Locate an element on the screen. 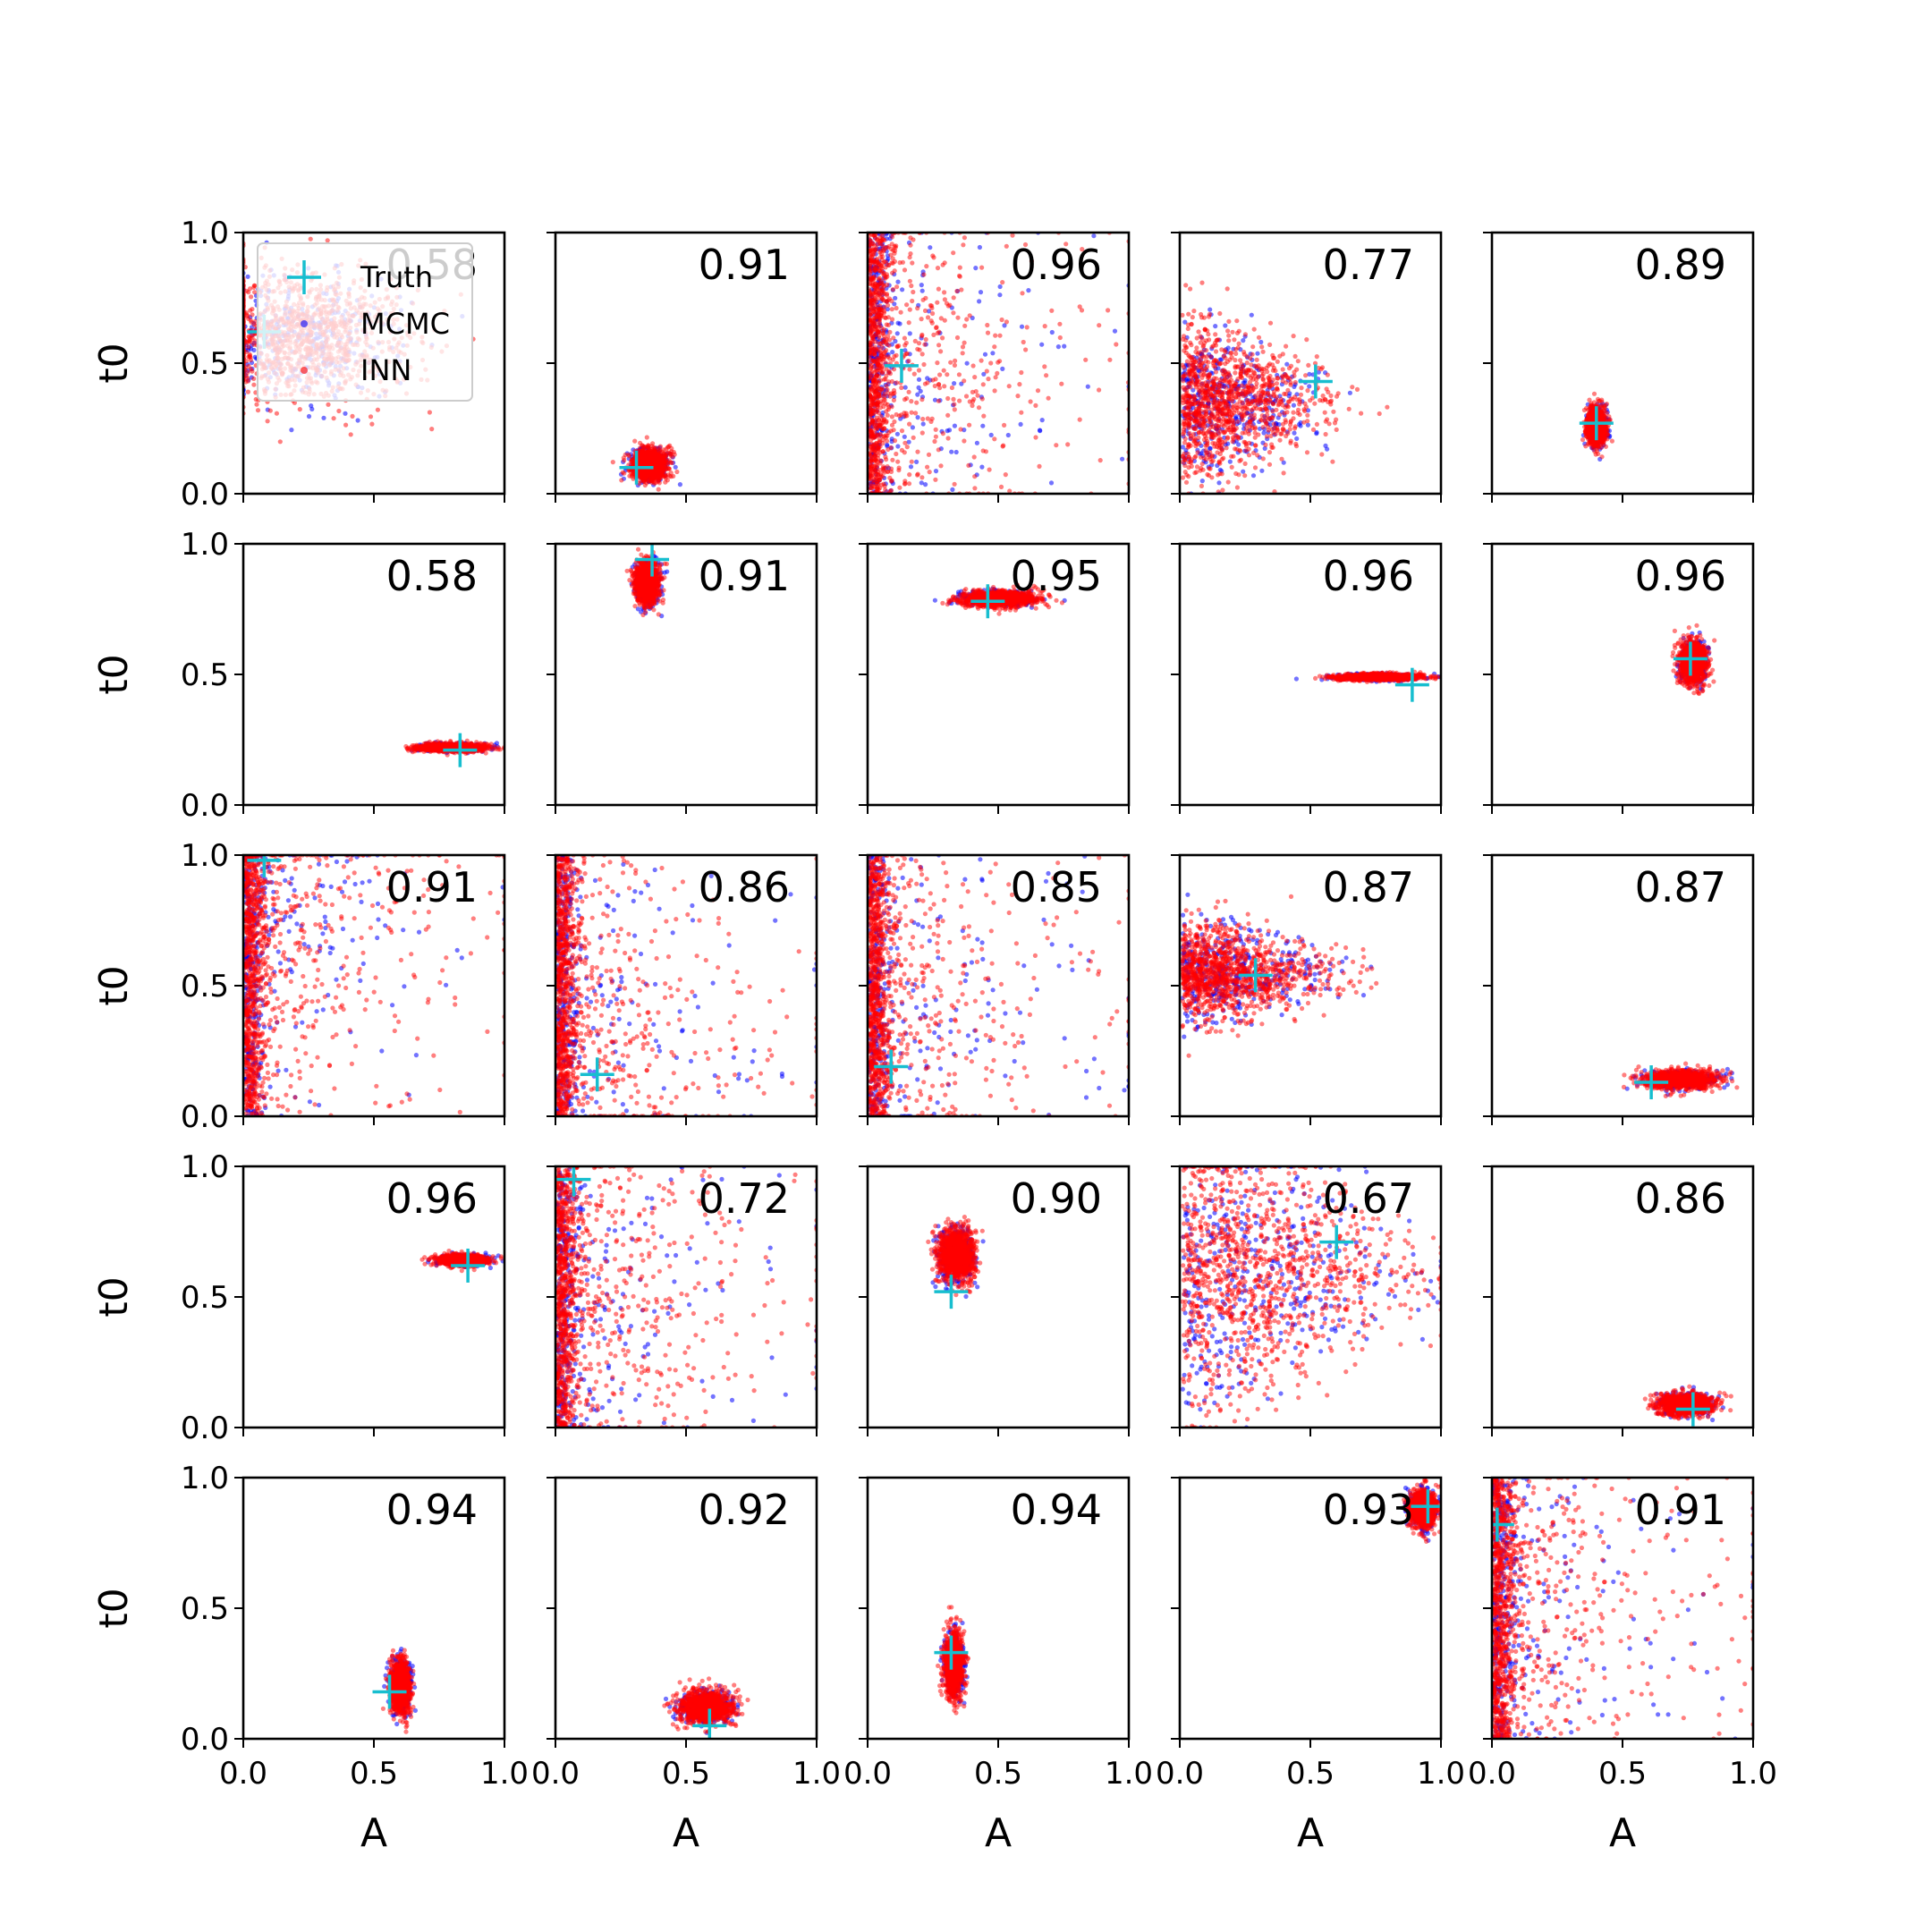 The height and width of the screenshot is (1932, 1932). y-tick-label: 1.0 is located at coordinates (205, 233).